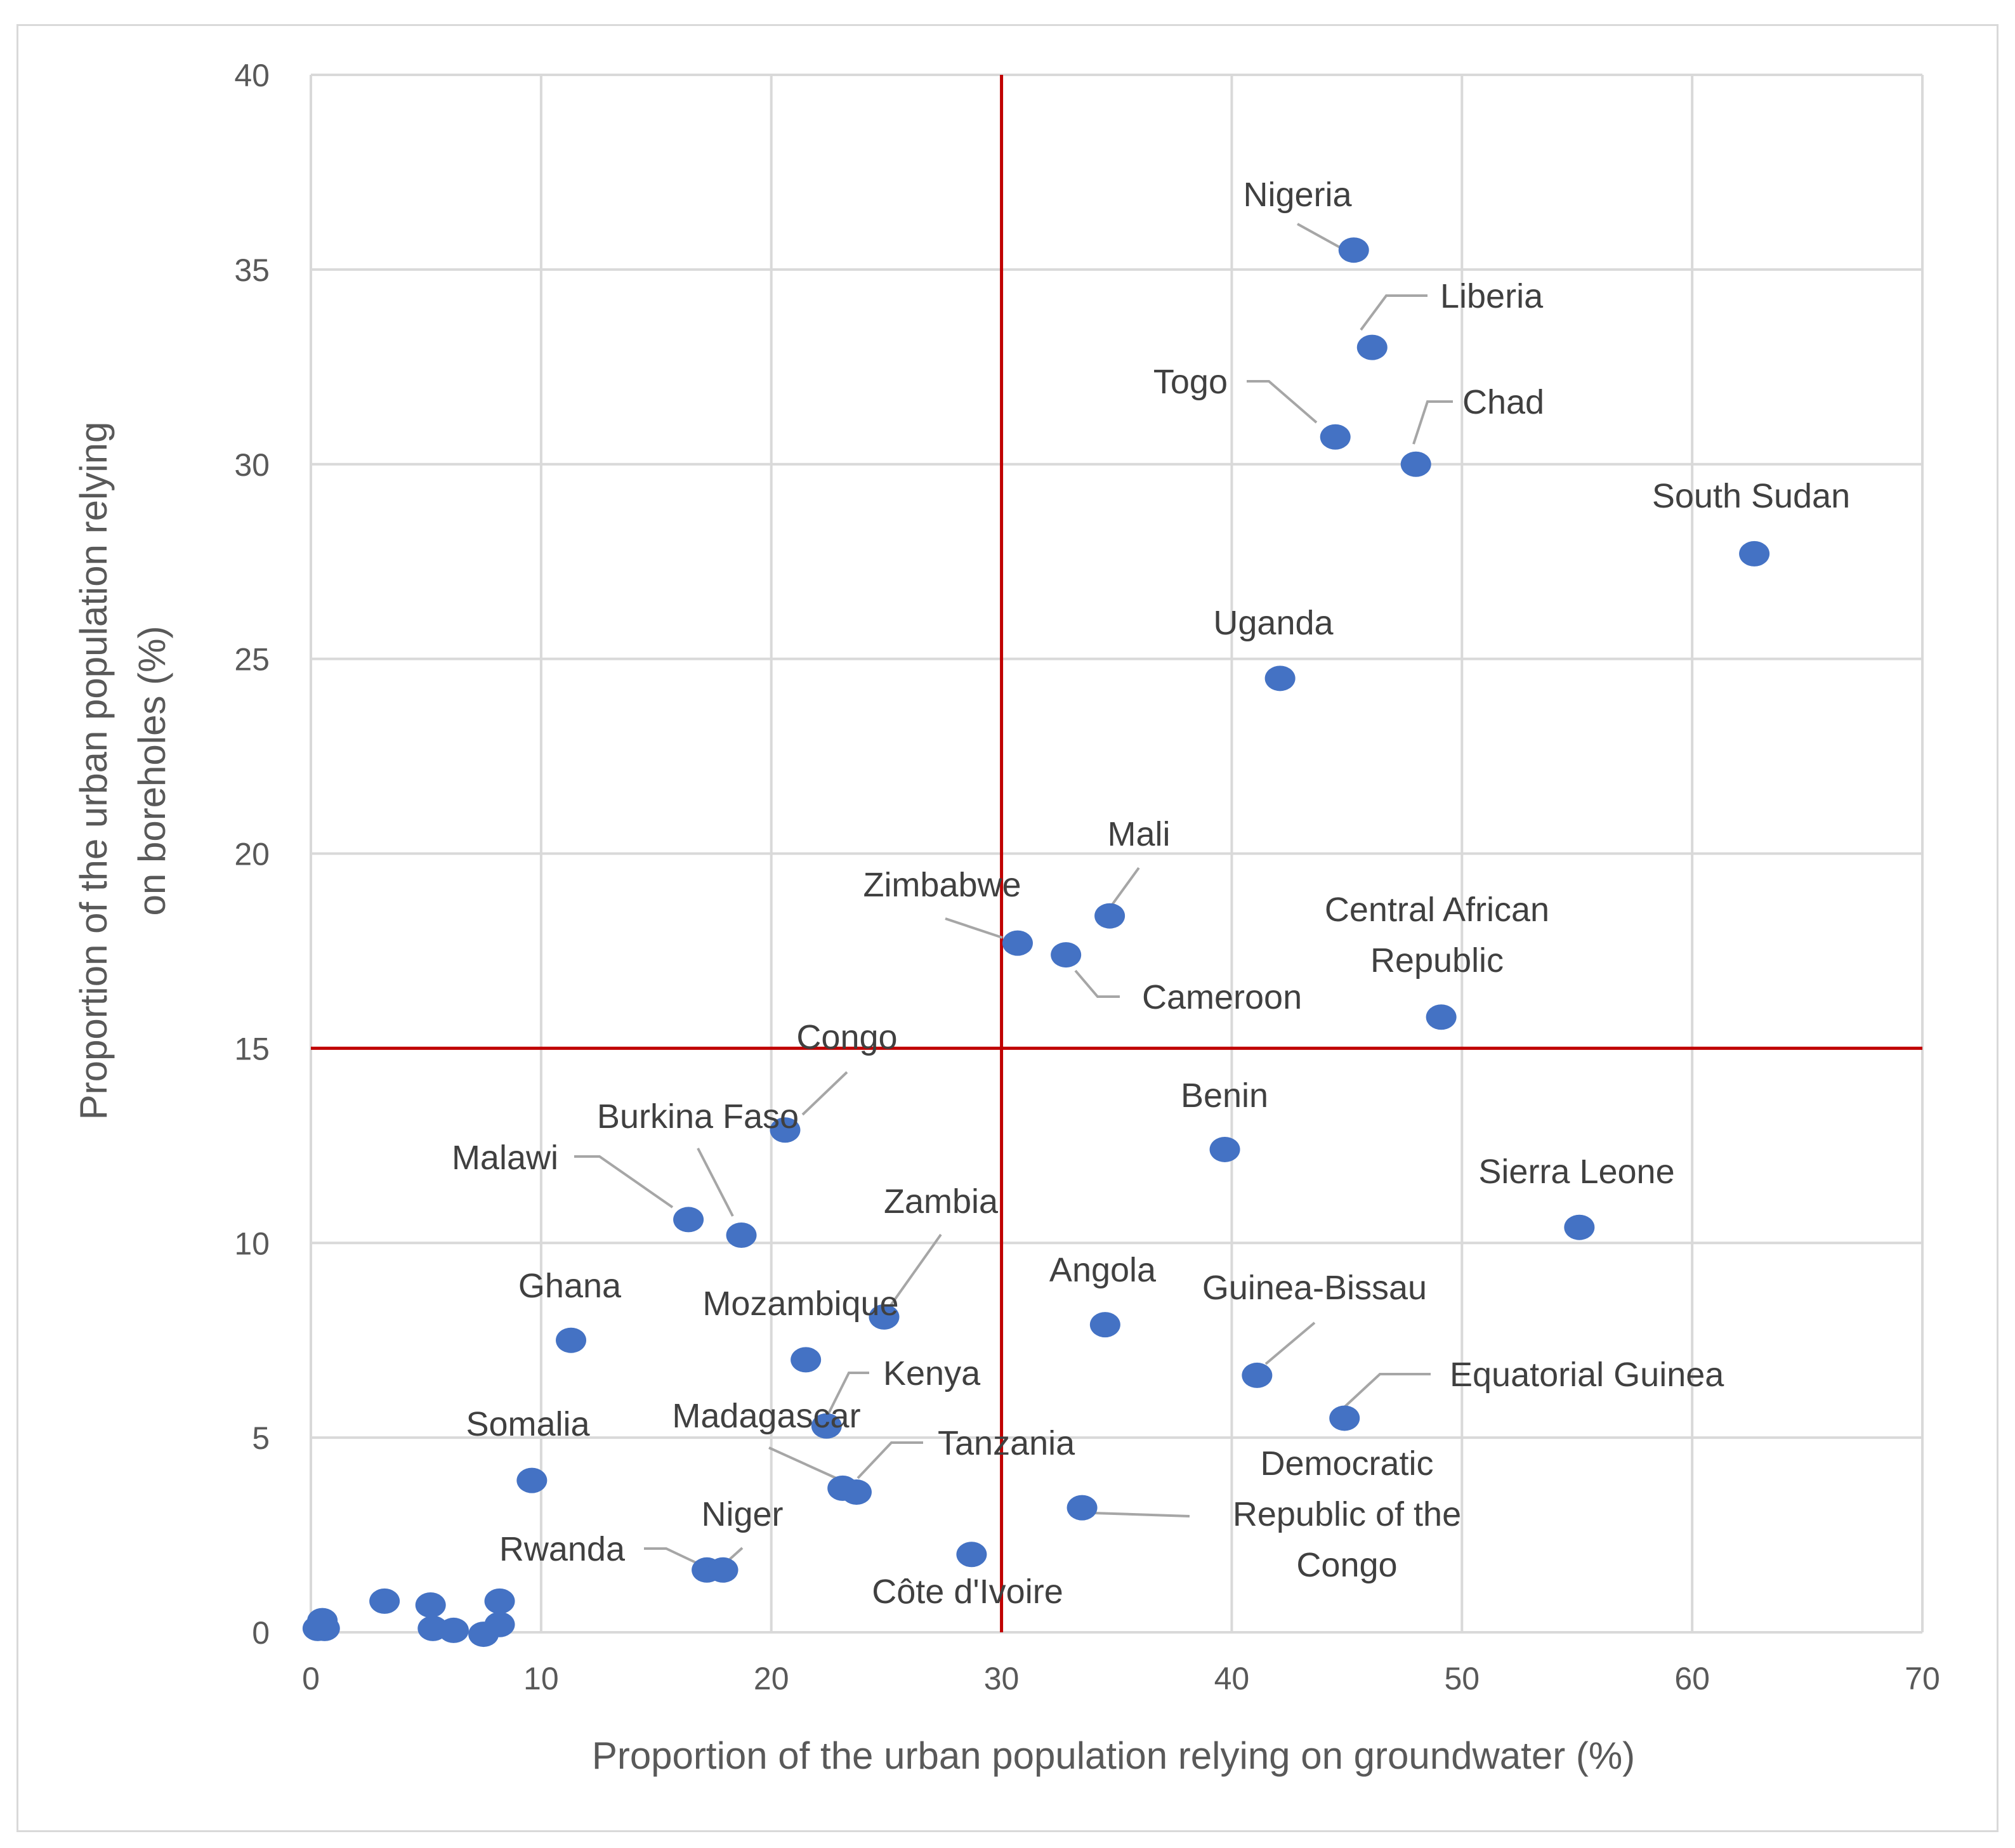 Image resolution: width=2015 pixels, height=1848 pixels. I want to click on label-nigeria: Nigeria, so click(1297, 195).